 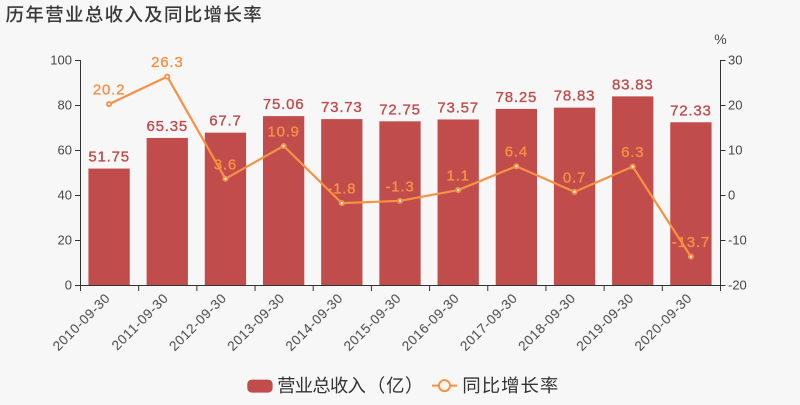 What do you see at coordinates (65, 105) in the screenshot?
I see `svg-text: 80` at bounding box center [65, 105].